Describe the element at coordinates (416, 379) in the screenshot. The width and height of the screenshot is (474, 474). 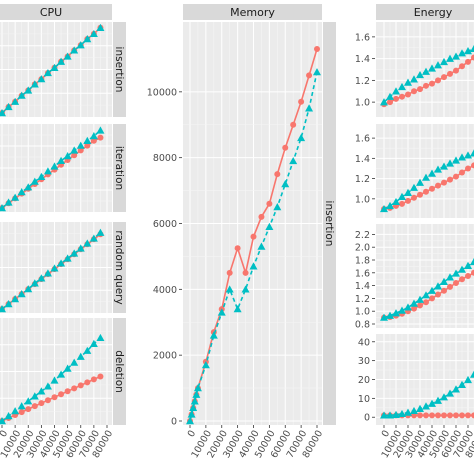
I see `panel-2-3: 0 10 20 30 40` at that location.